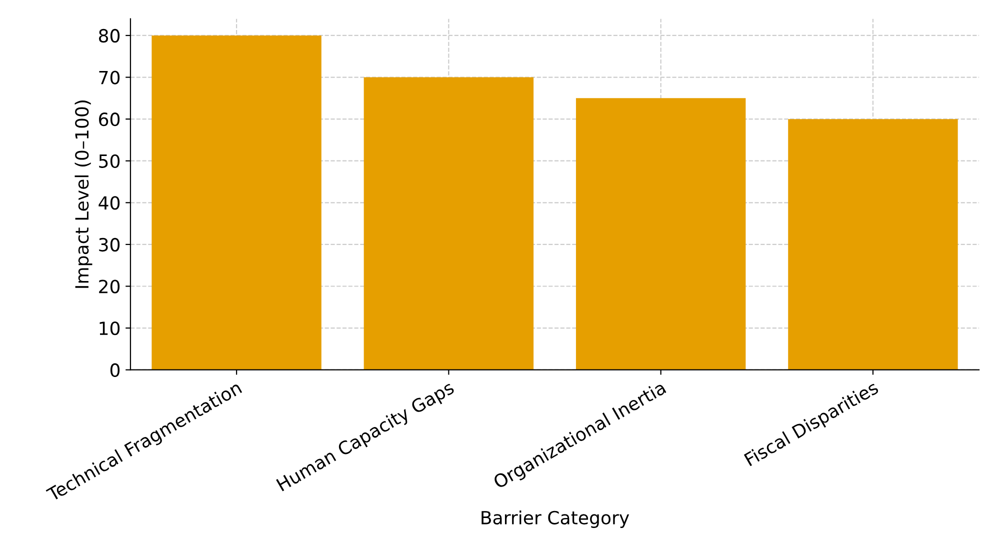 Image resolution: width=981 pixels, height=536 pixels. I want to click on y-tick-label: 40, so click(109, 203).